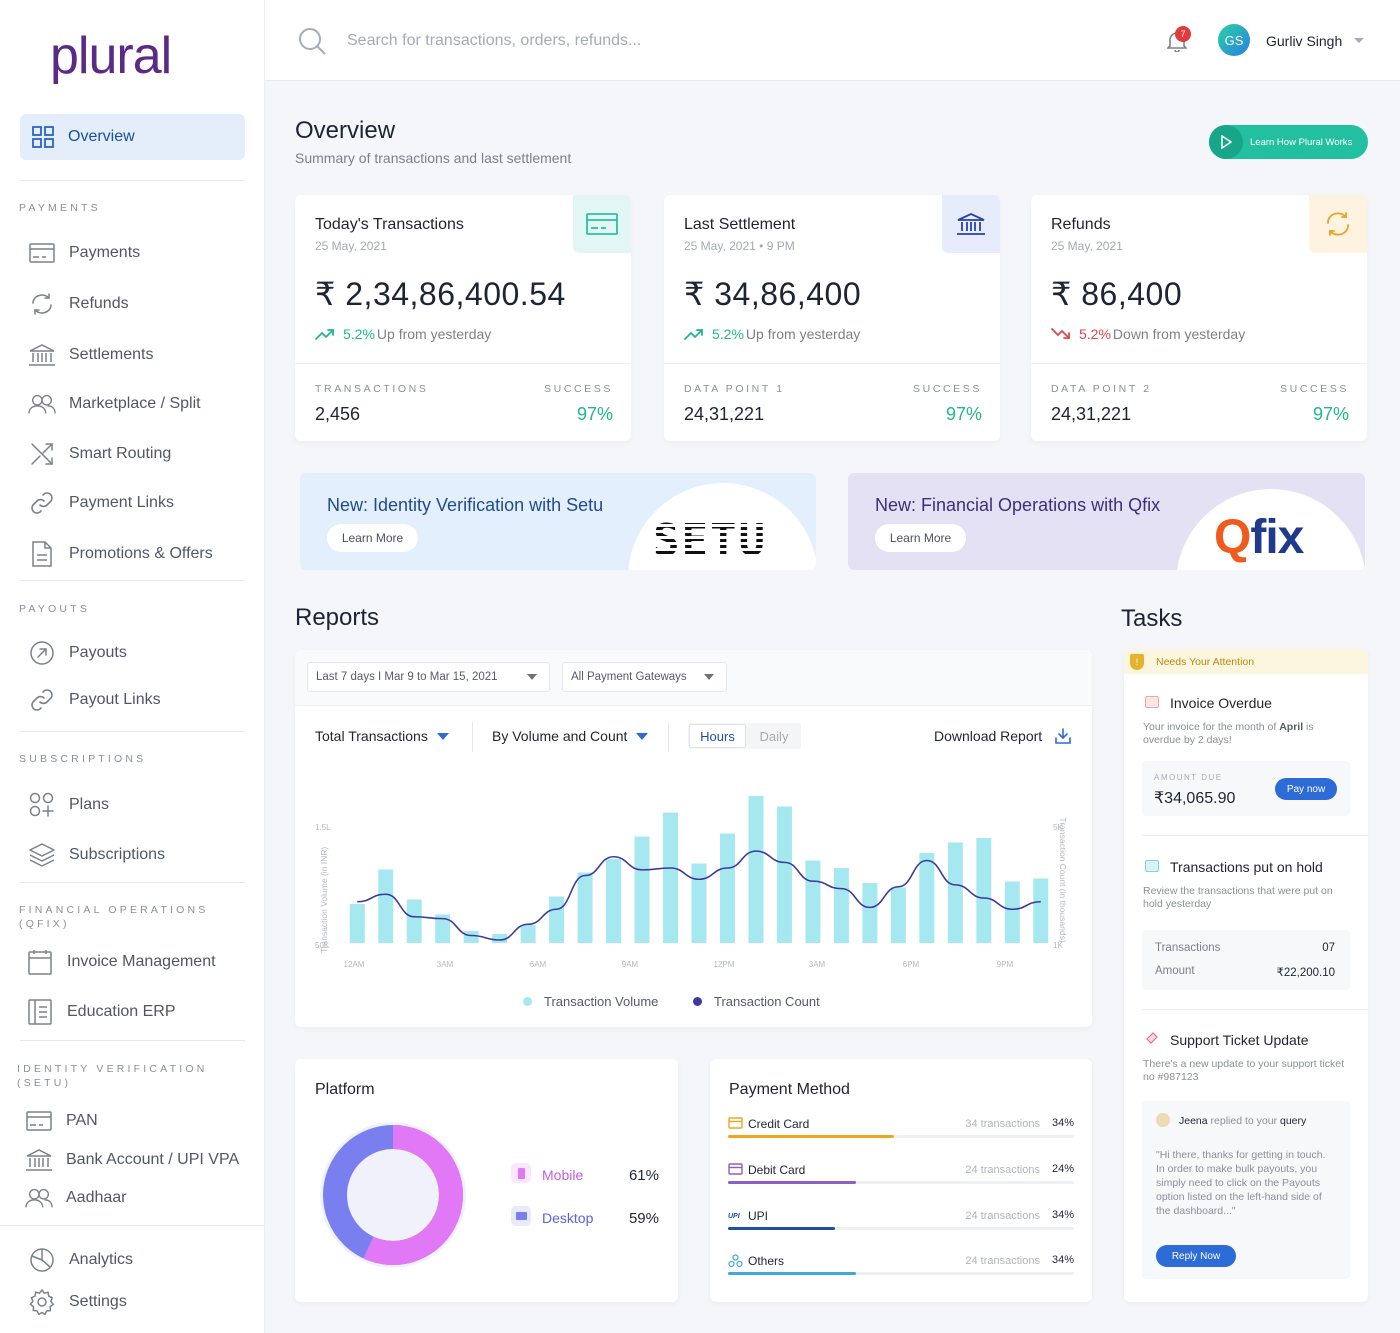 The width and height of the screenshot is (1400, 1333). What do you see at coordinates (325, 334) in the screenshot?
I see `trend-up-icon` at bounding box center [325, 334].